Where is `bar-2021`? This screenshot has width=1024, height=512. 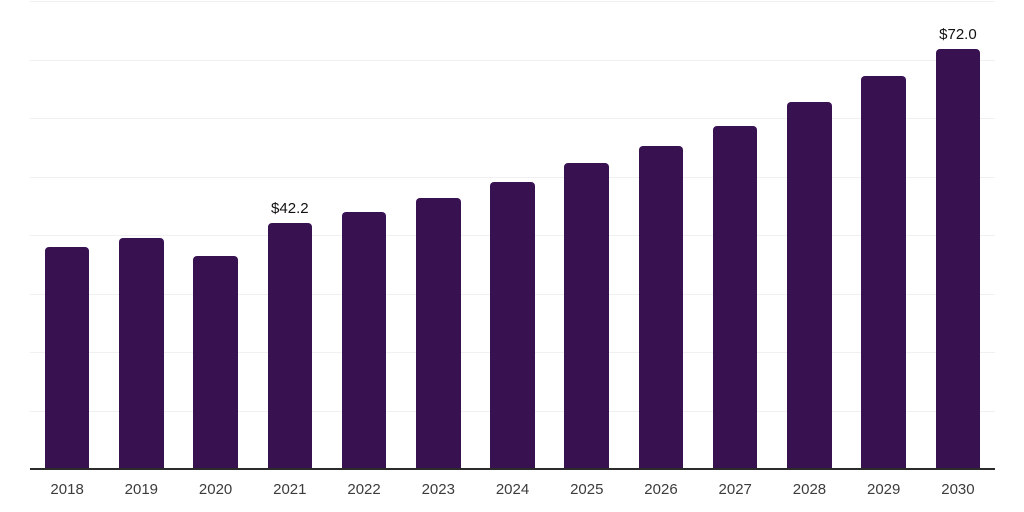
bar-2021 is located at coordinates (290, 346).